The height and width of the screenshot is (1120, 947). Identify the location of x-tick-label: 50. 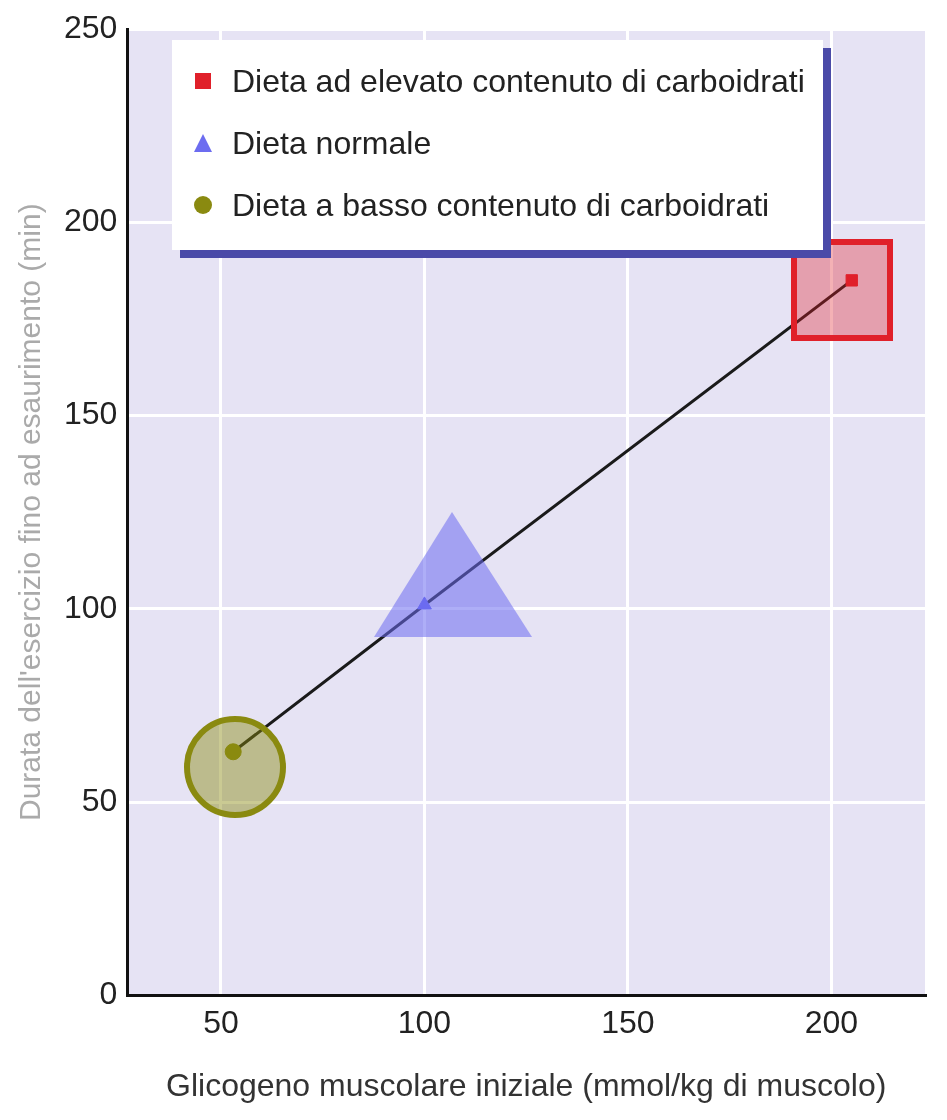
(221, 1022).